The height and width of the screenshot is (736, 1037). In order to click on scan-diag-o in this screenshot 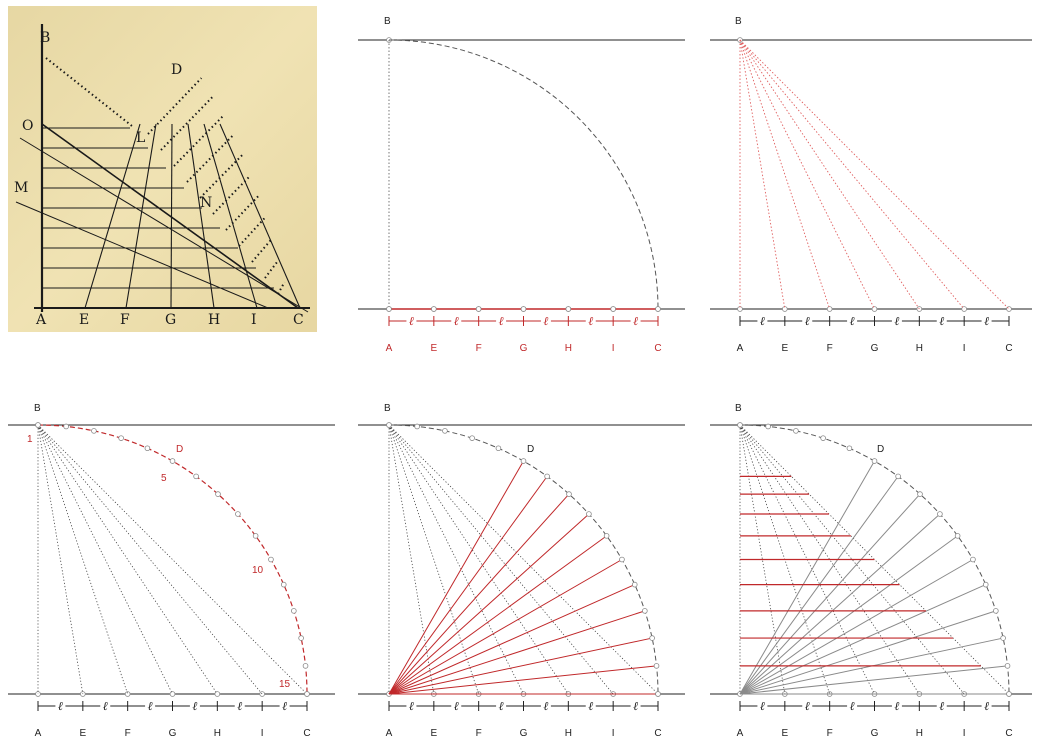, I will do `click(164, 225)`.